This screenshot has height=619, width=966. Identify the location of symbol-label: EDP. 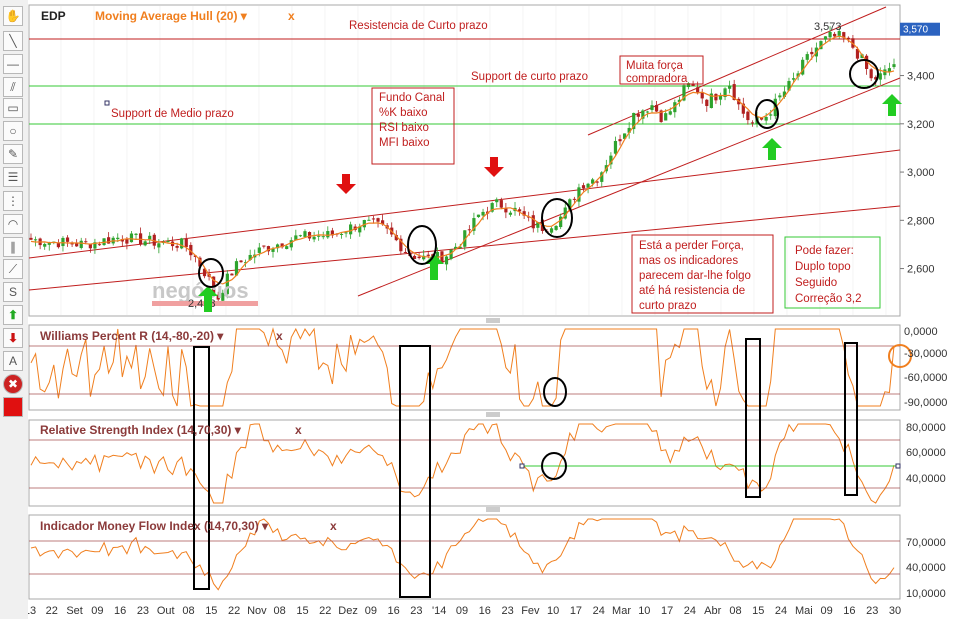
(53, 16).